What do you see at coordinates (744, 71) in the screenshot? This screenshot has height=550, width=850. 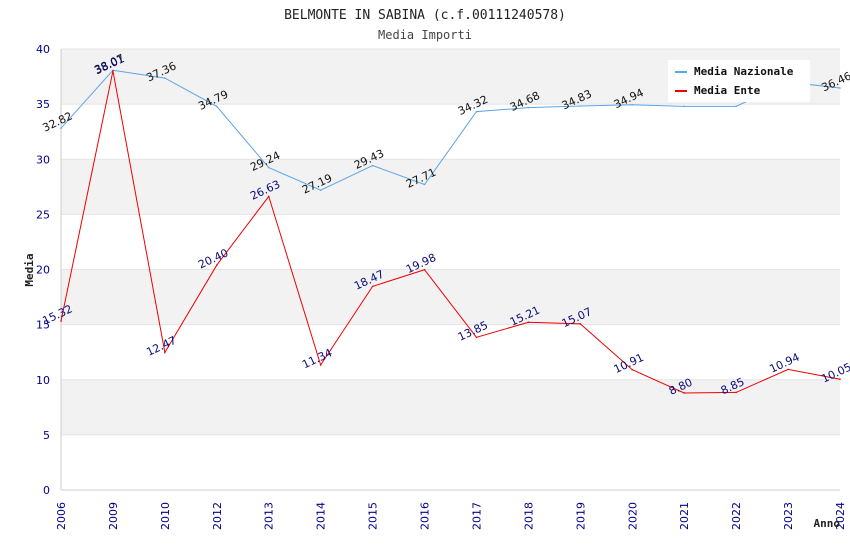 I see `legend-label-nazionale: Media Nazionale` at bounding box center [744, 71].